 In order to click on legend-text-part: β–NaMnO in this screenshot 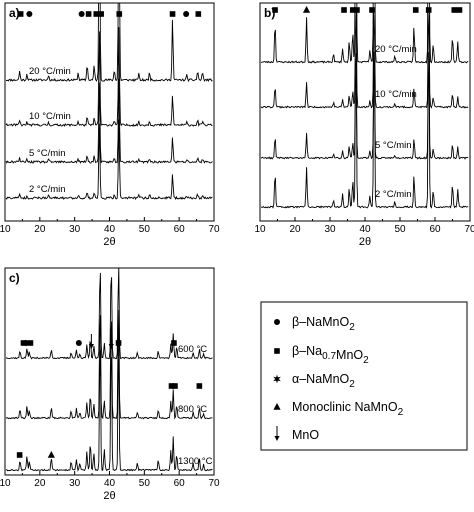, I will do `click(320, 322)`.